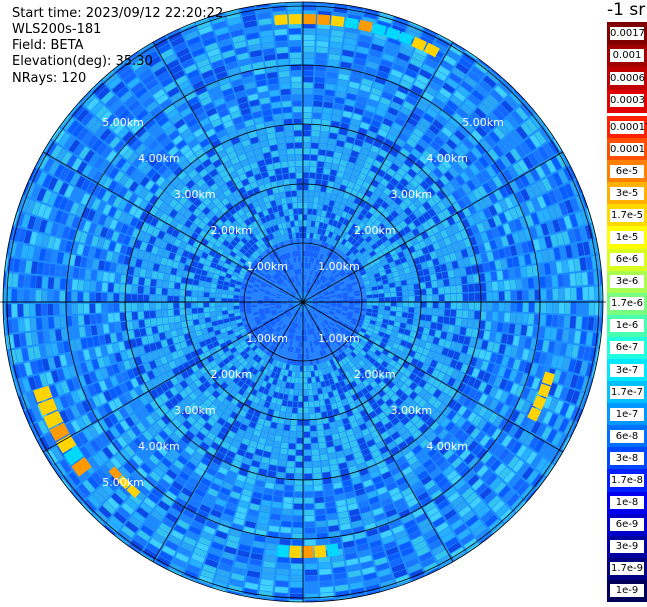  I want to click on nrays-label: NRays: 120, so click(49, 78).